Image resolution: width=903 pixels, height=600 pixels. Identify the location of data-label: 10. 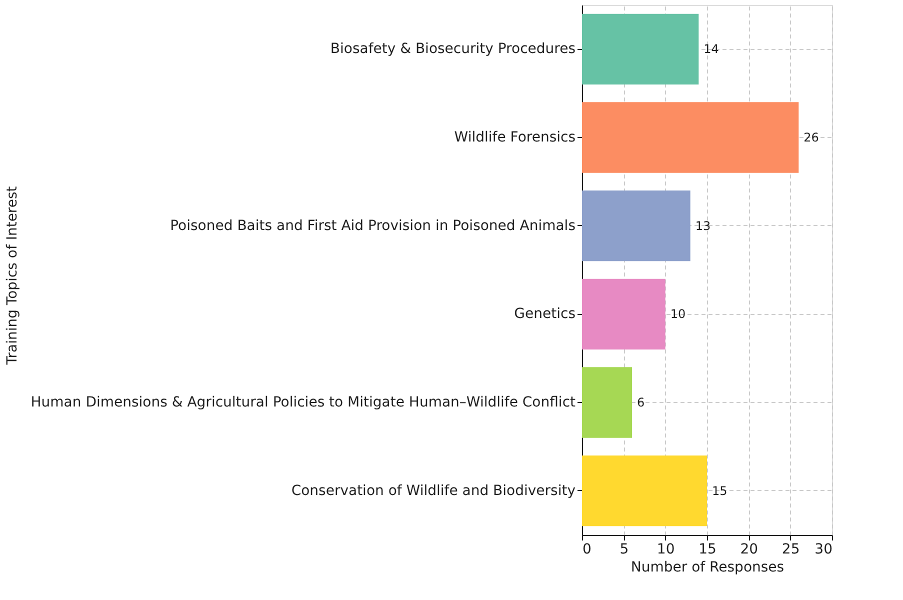
(678, 314).